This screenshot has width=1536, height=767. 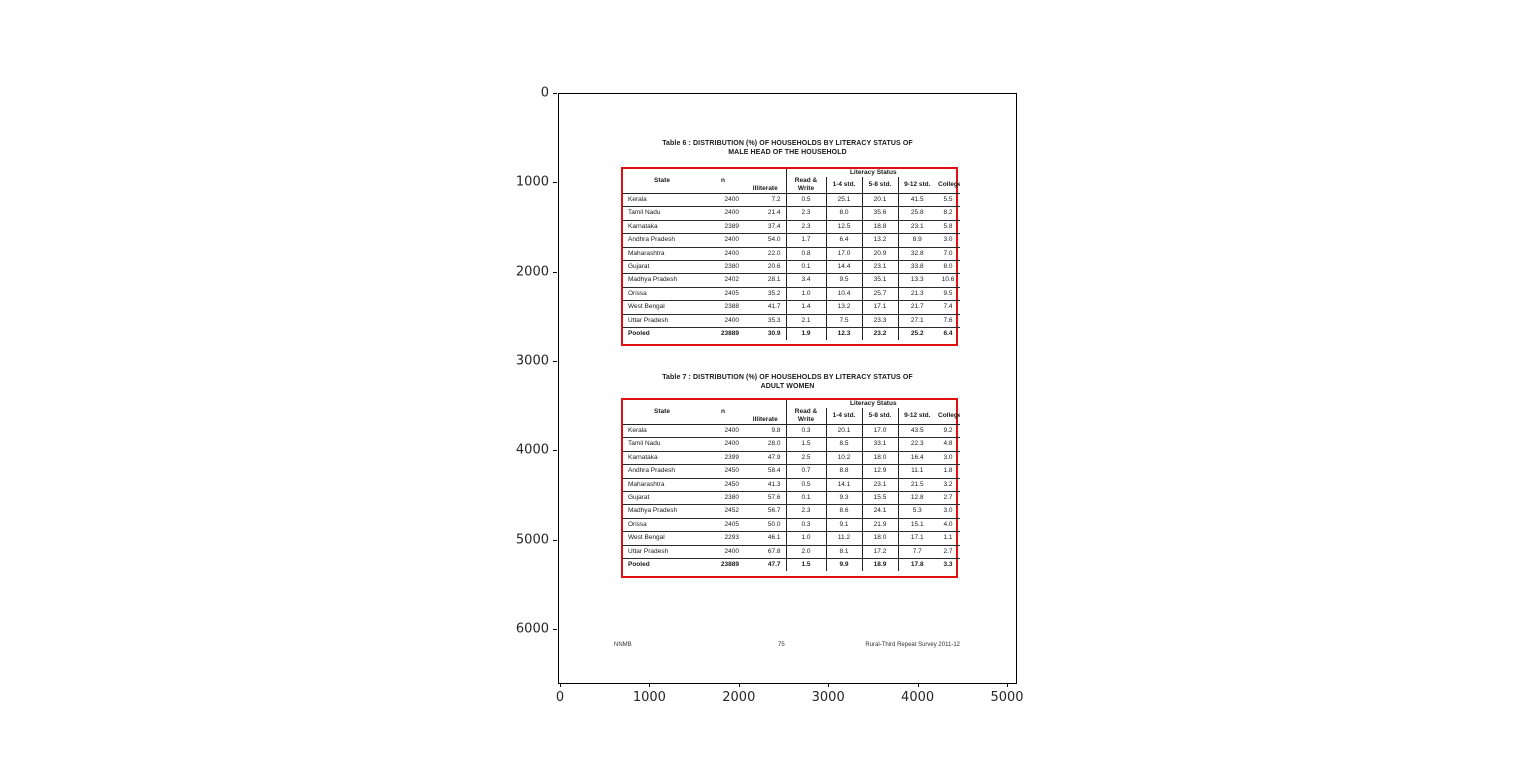 I want to click on value-cell: 17.2, so click(x=879, y=552).